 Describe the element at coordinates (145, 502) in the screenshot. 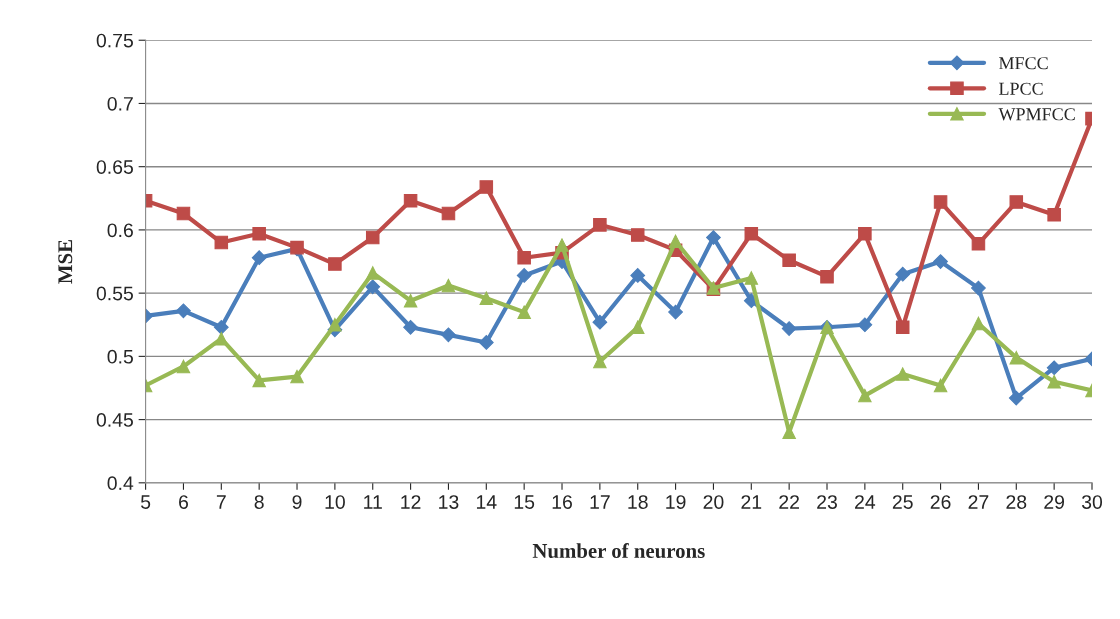

I see `x-tick-label: 5` at that location.